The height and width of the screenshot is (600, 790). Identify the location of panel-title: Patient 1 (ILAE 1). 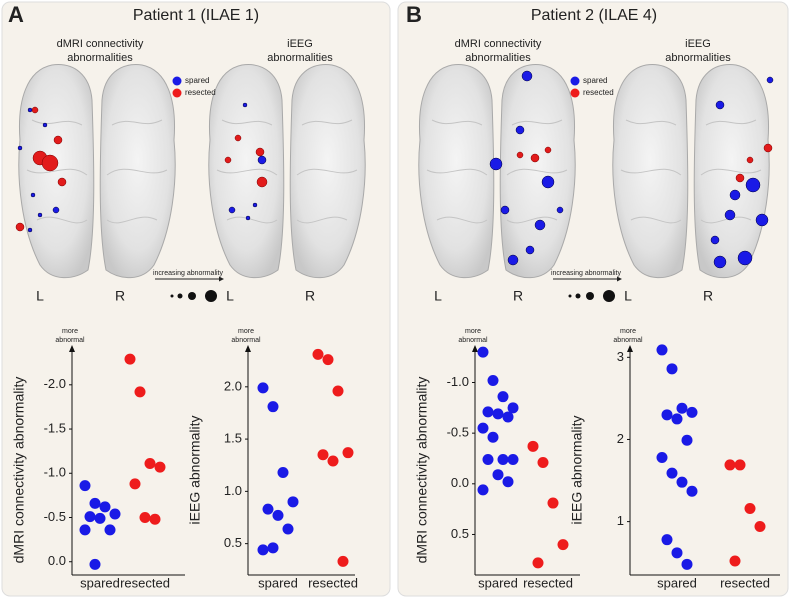
(196, 15).